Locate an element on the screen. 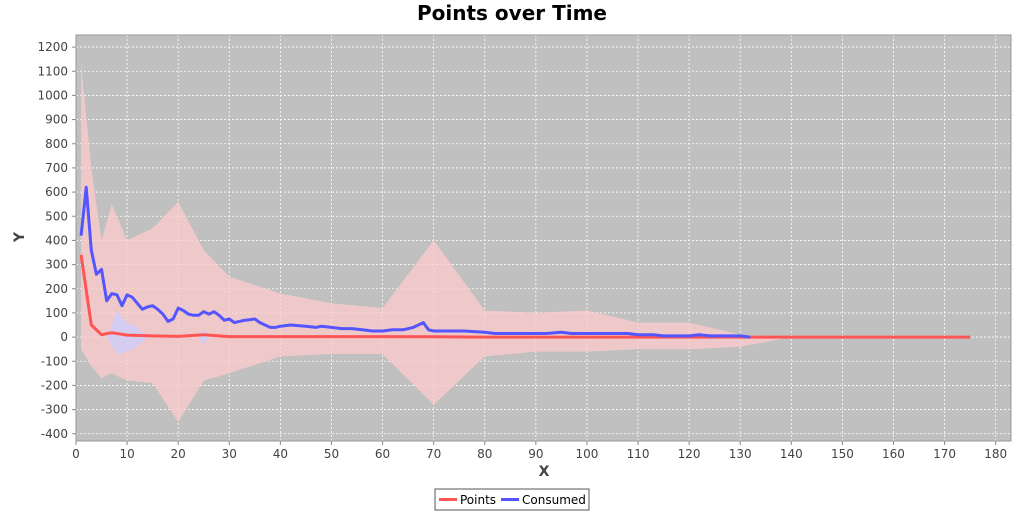 This screenshot has height=512, width=1024. x-tick-label: 80 is located at coordinates (484, 454).